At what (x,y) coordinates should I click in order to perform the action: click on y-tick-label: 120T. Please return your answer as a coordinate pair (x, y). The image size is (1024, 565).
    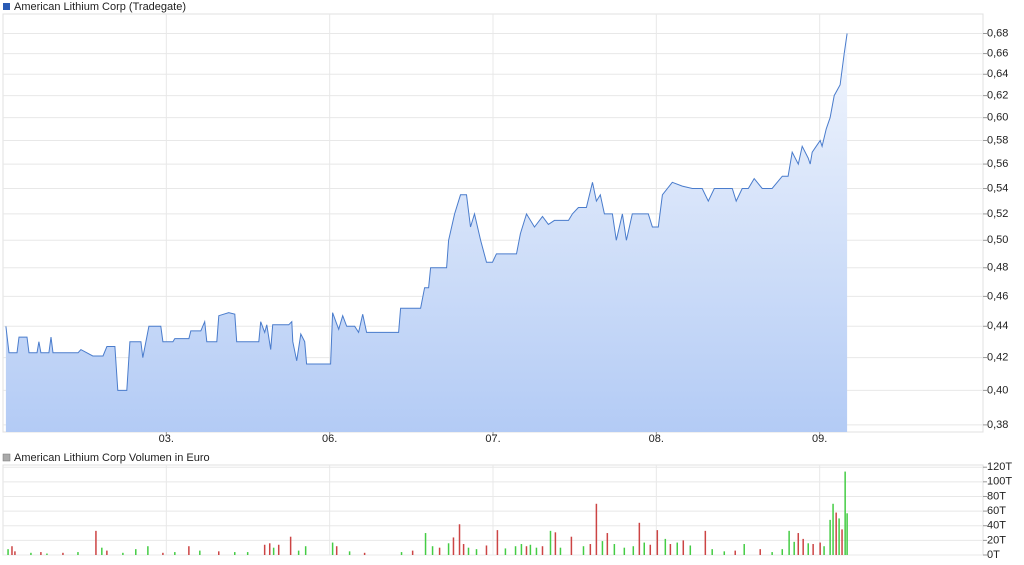
    Looking at the image, I should click on (999, 467).